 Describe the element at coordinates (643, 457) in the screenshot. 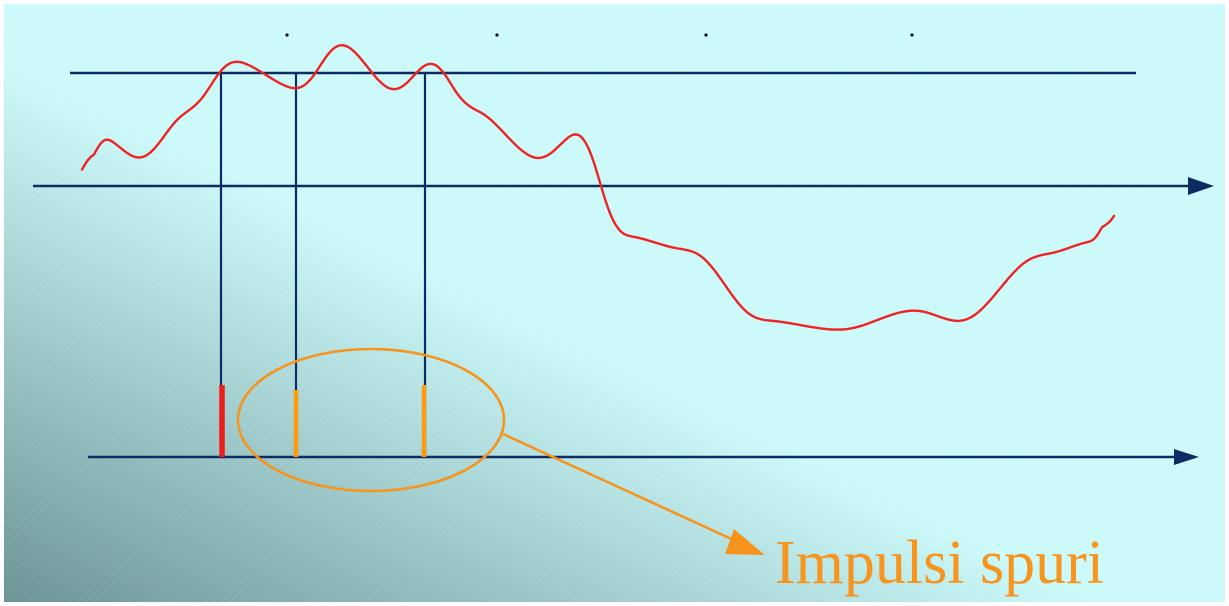

I see `pulse-time-axis` at that location.